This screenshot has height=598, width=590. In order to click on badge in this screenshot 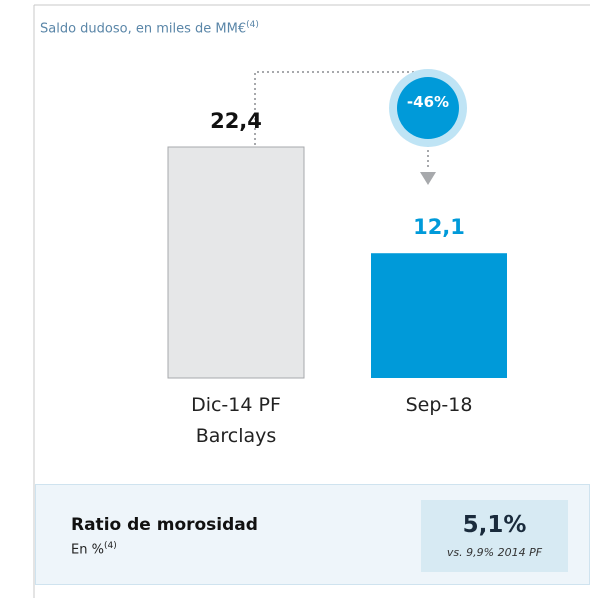, I will do `click(428, 108)`.